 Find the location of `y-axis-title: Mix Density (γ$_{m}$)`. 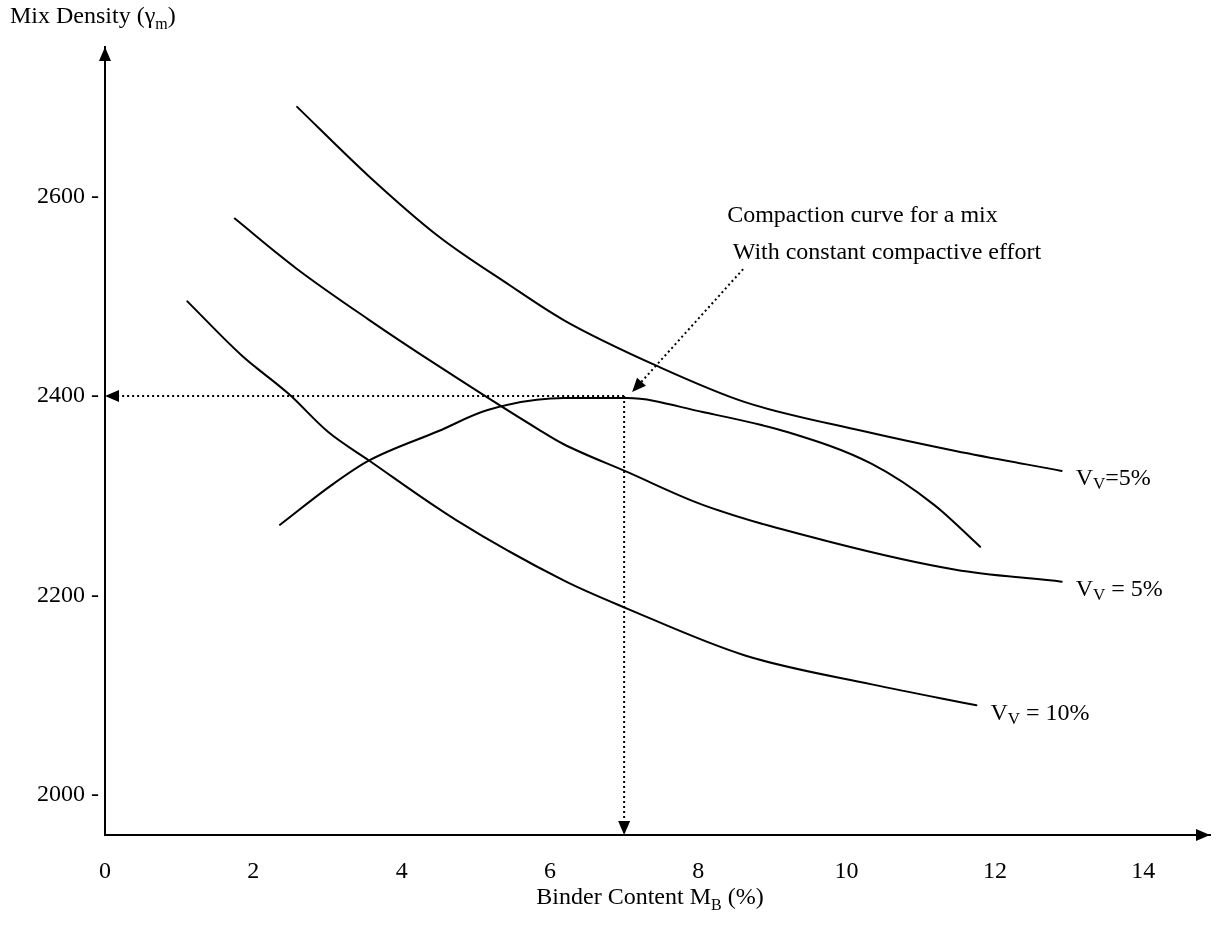

y-axis-title: Mix Density (γ$_{m}$) is located at coordinates (93, 17).